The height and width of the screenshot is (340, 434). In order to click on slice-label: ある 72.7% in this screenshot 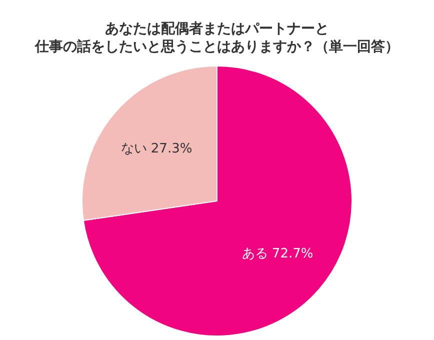, I will do `click(278, 254)`.